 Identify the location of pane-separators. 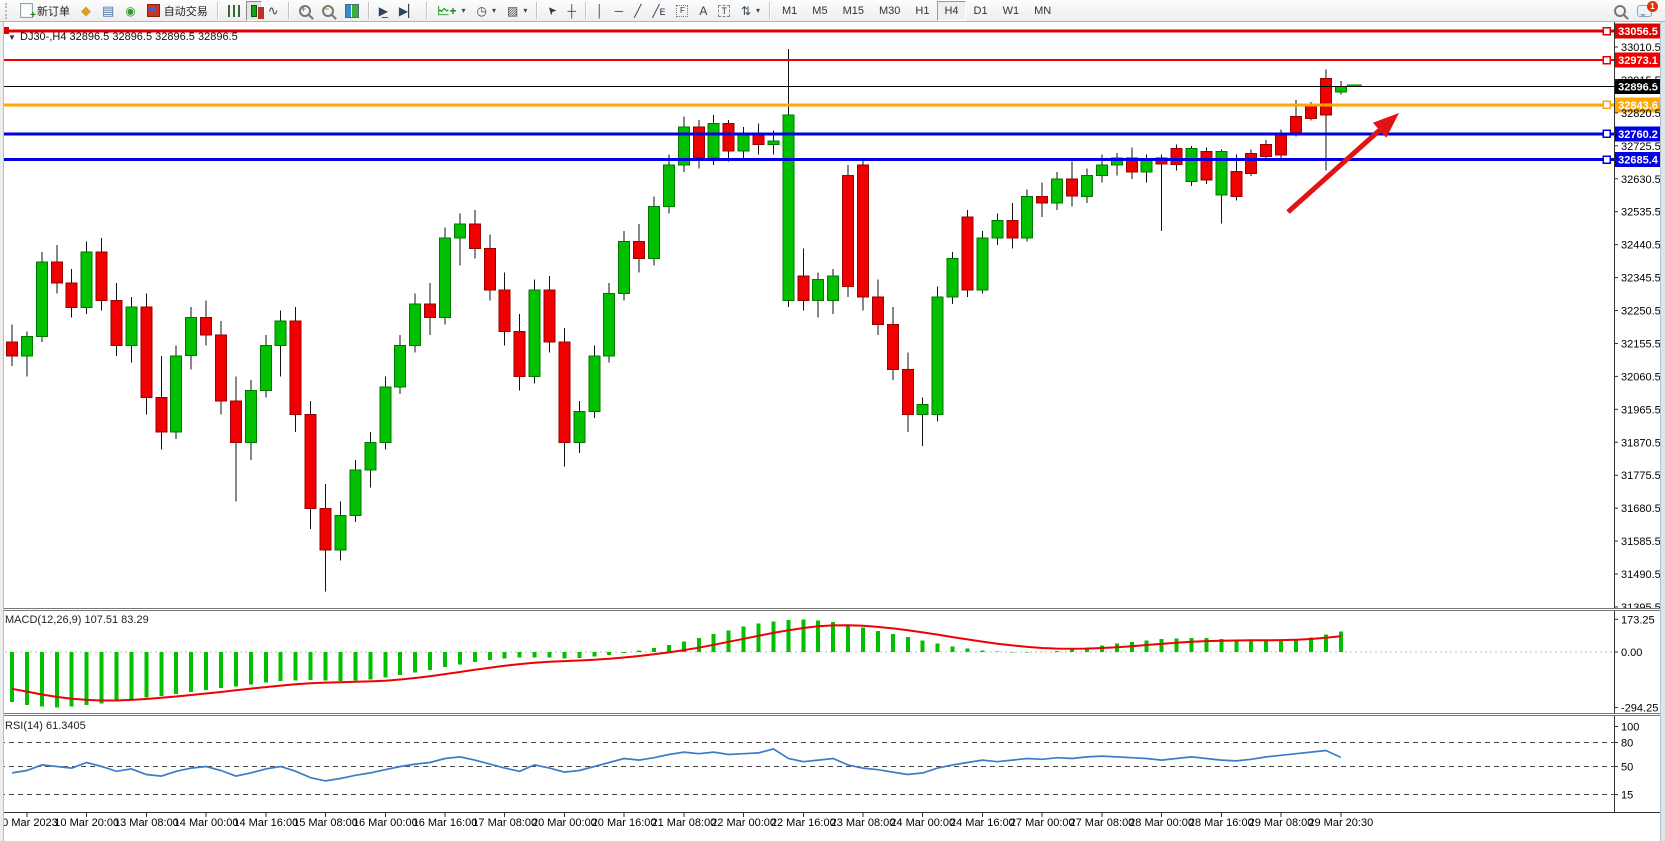
(830, 662).